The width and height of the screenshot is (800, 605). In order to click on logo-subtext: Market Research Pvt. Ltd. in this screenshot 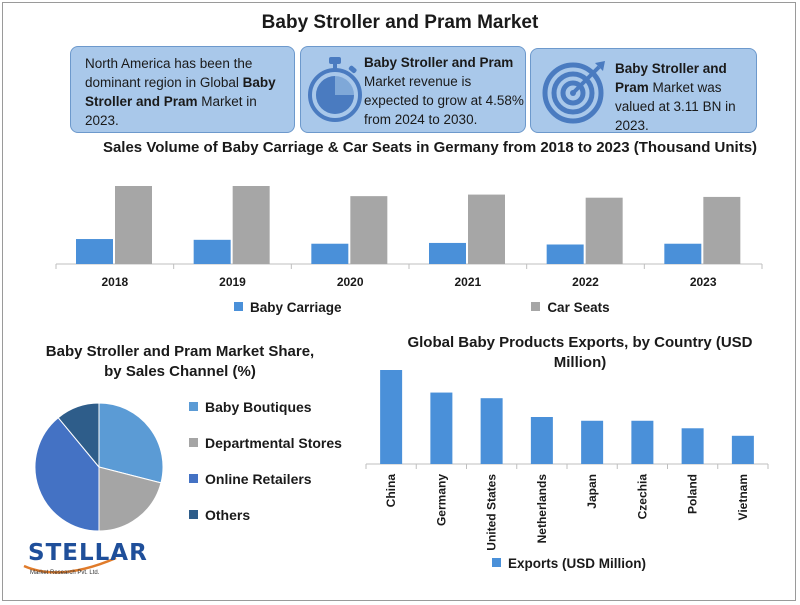, I will do `click(65, 573)`.